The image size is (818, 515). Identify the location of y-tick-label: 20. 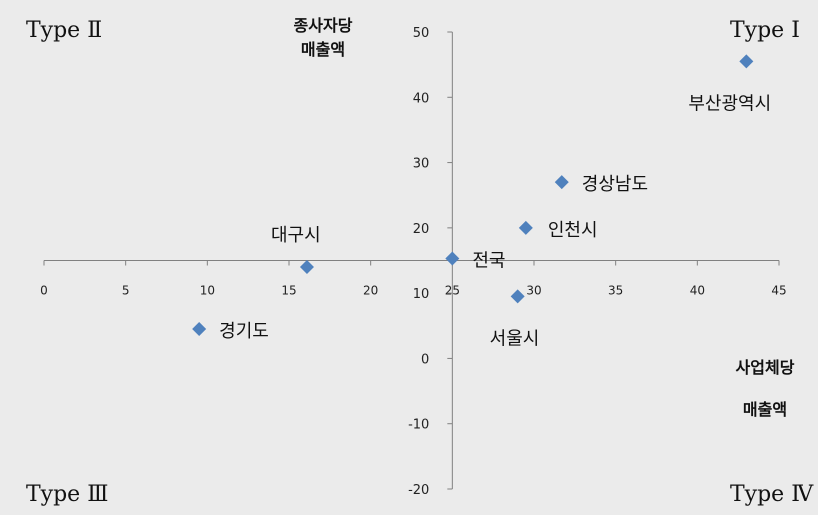
(421, 229).